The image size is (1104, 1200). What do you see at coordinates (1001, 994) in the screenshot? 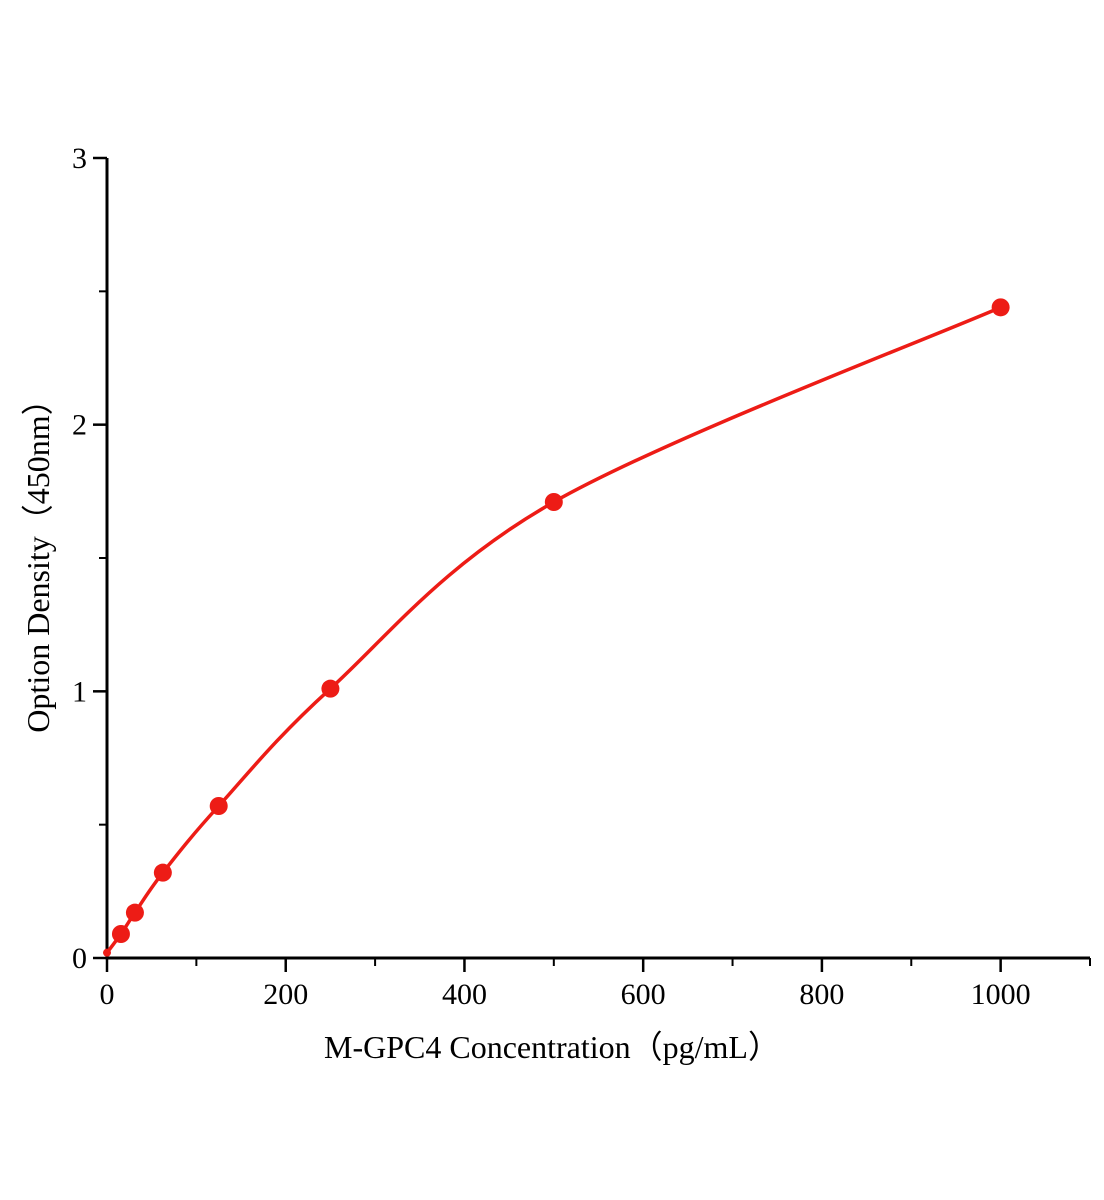
I see `x-tick-label: 1000` at bounding box center [1001, 994].